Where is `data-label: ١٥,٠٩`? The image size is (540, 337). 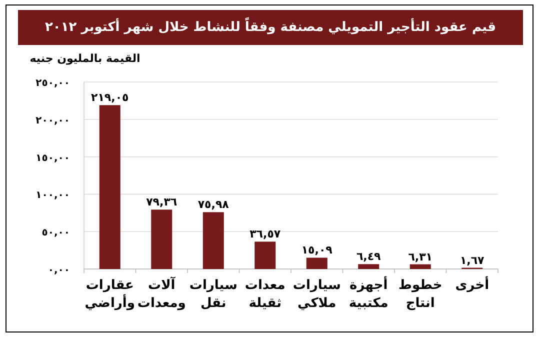
data-label: ١٥,٠٩ is located at coordinates (317, 250).